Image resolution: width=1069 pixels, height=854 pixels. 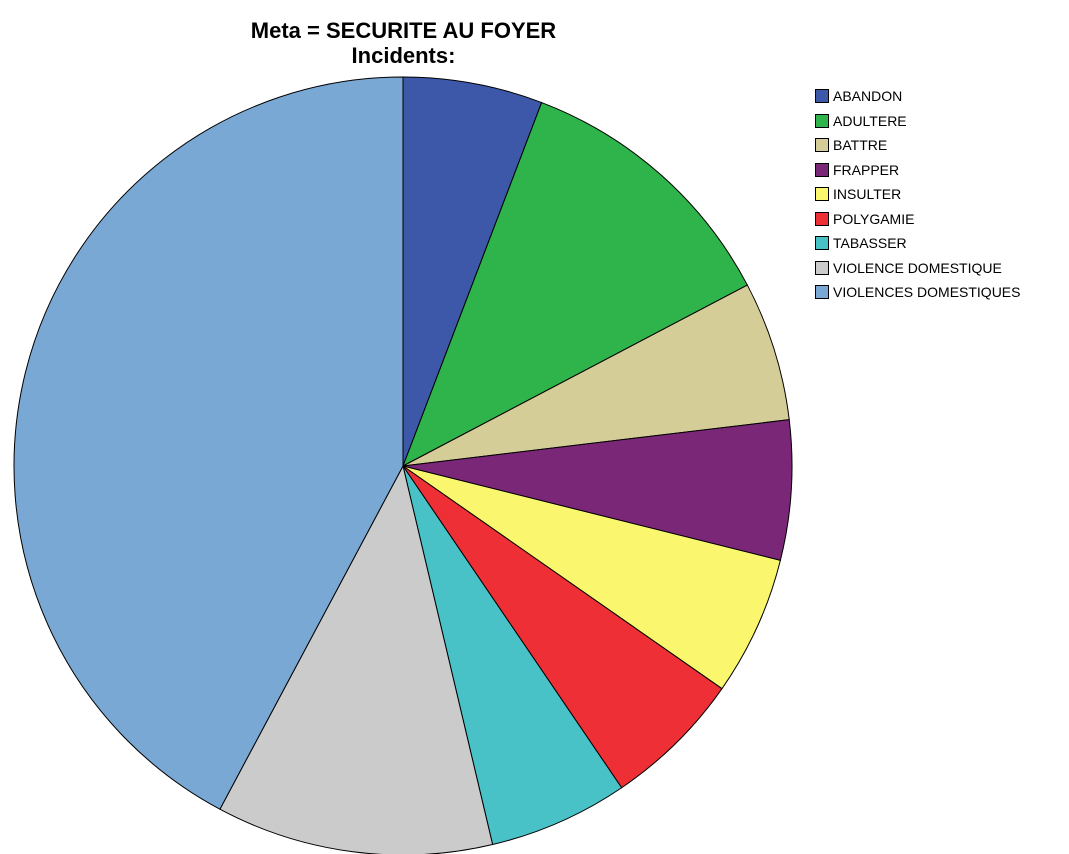 What do you see at coordinates (596, 375) in the screenshot?
I see `pie-slice-battre` at bounding box center [596, 375].